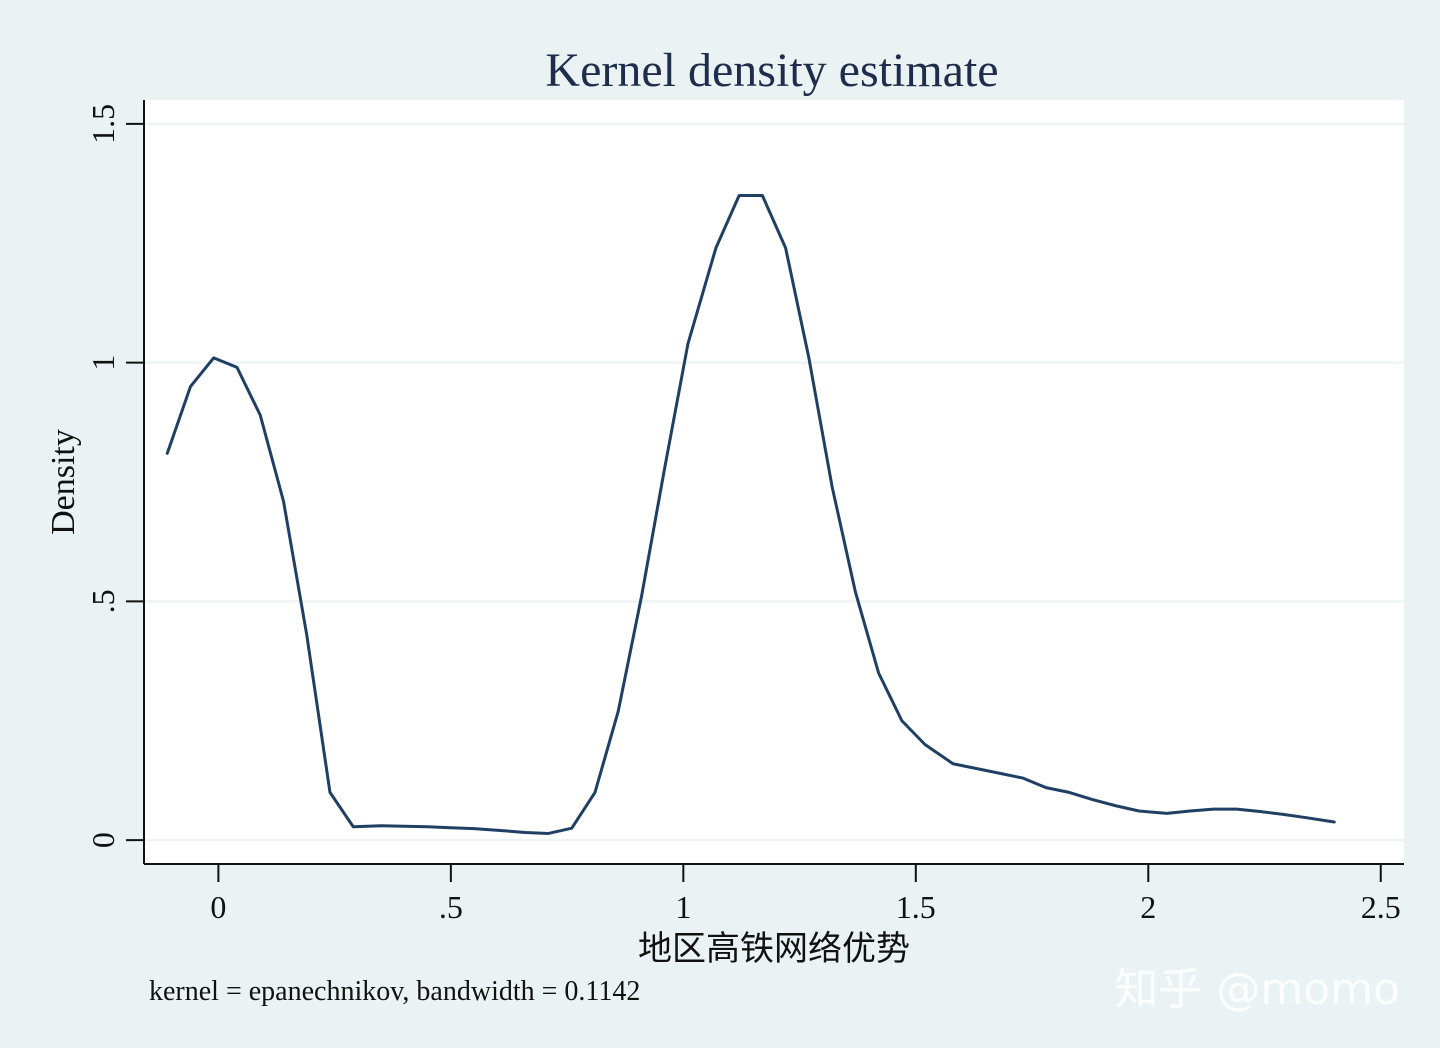 This screenshot has width=1440, height=1048. Describe the element at coordinates (103, 124) in the screenshot. I see `y-tick-label: 1.5` at that location.